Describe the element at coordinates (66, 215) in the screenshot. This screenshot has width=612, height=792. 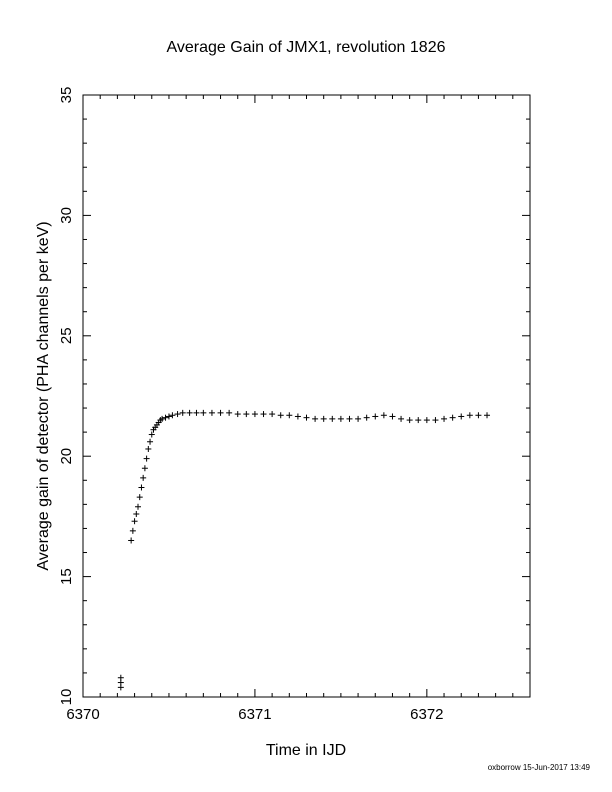
I see `y-tick-label: 30` at that location.